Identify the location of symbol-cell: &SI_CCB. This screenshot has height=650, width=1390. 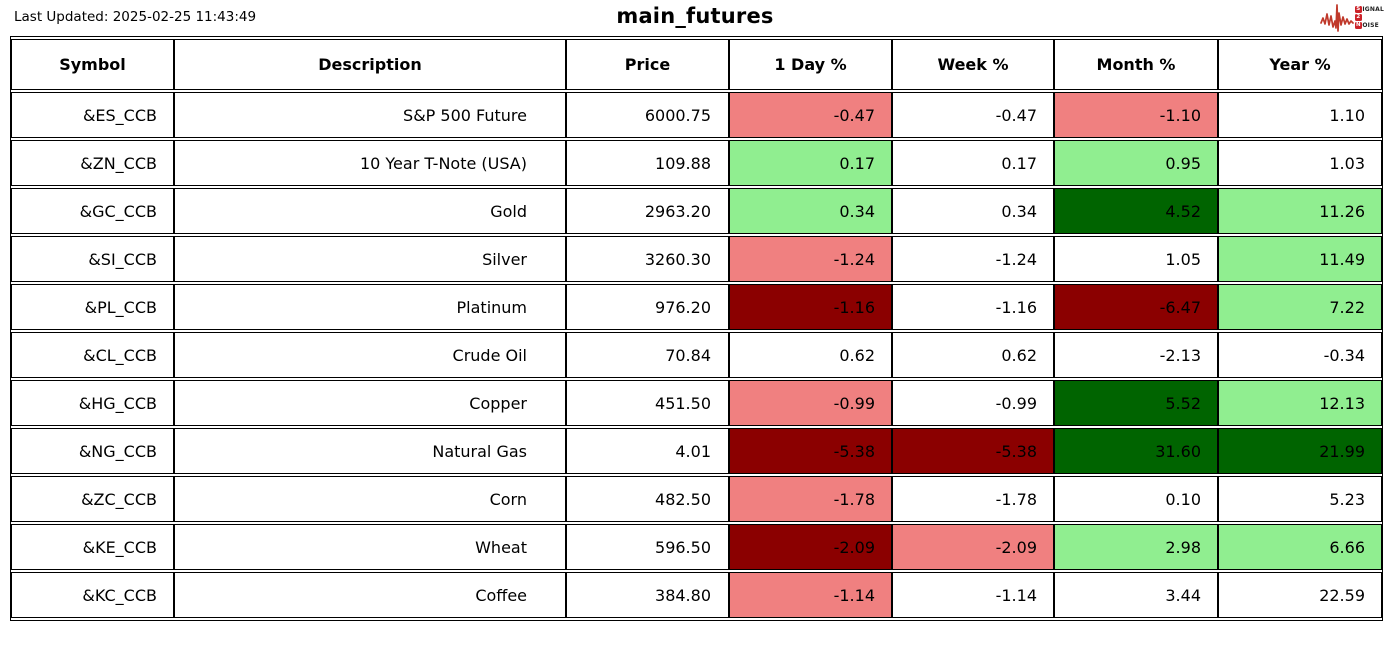
(92, 259).